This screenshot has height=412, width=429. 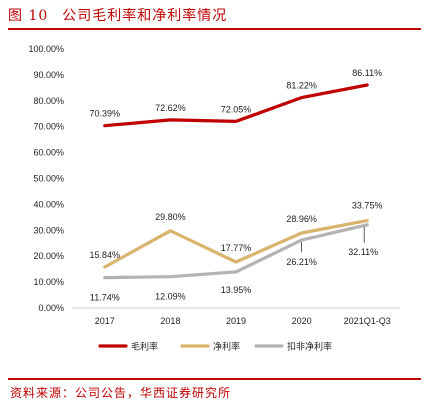 What do you see at coordinates (301, 262) in the screenshot?
I see `data-label: 26.21%` at bounding box center [301, 262].